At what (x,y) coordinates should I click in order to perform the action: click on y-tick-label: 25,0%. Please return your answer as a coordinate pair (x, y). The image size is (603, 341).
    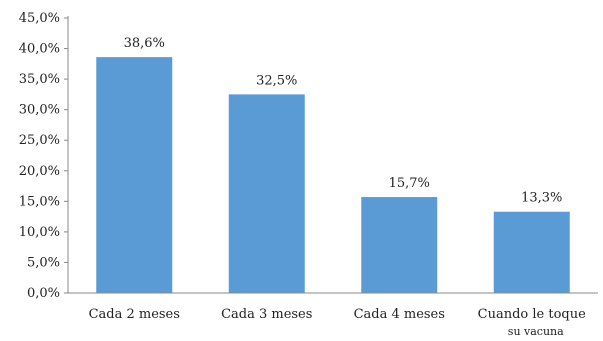
    Looking at the image, I should click on (39, 140).